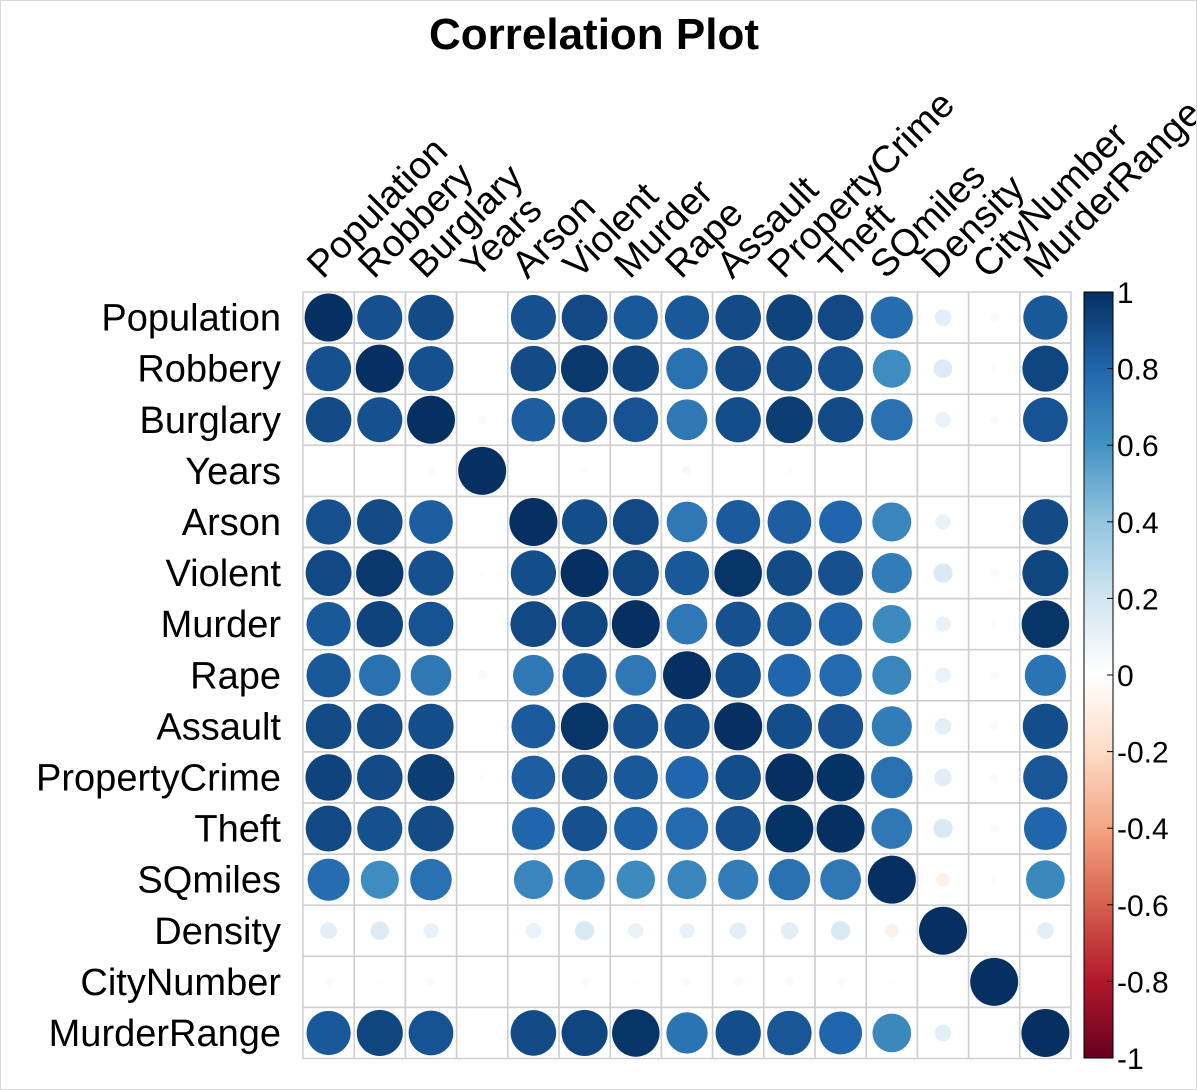 Image resolution: width=1197 pixels, height=1090 pixels. What do you see at coordinates (221, 625) in the screenshot?
I see `row-label: Murder` at bounding box center [221, 625].